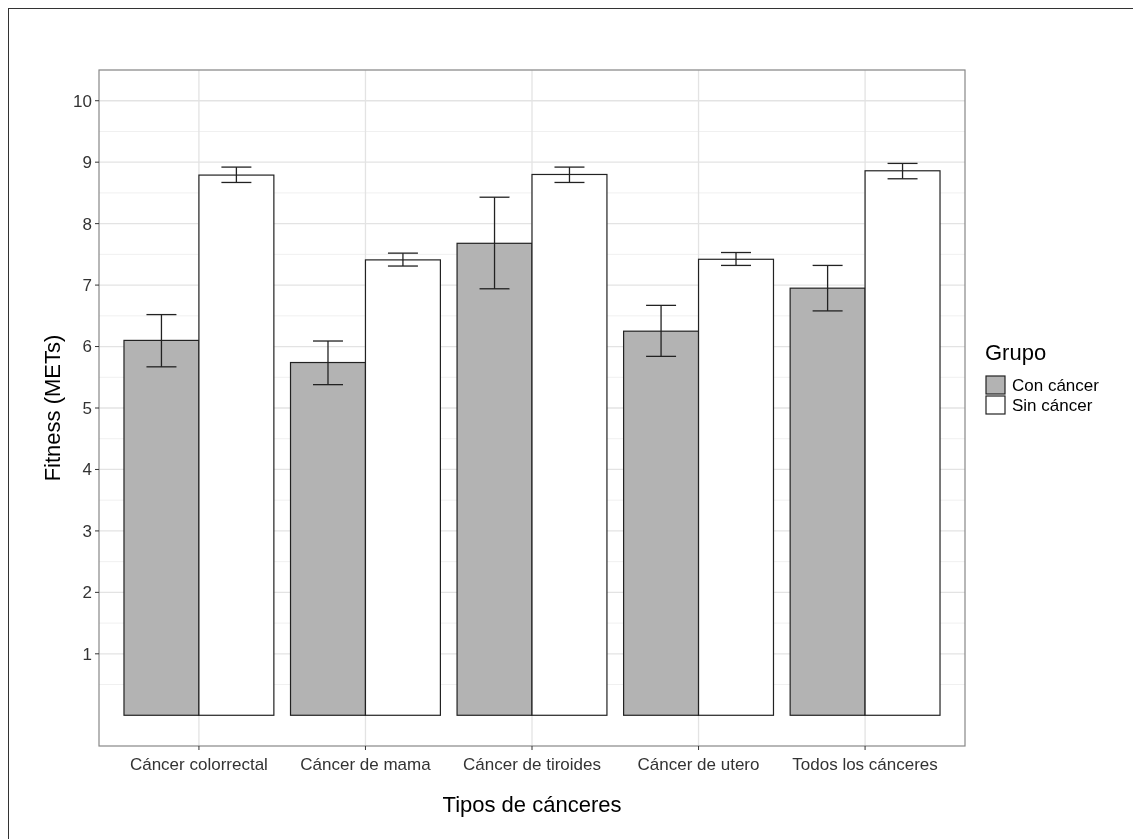 The width and height of the screenshot is (1133, 839). I want to click on y-tick-label: 3, so click(87, 531).